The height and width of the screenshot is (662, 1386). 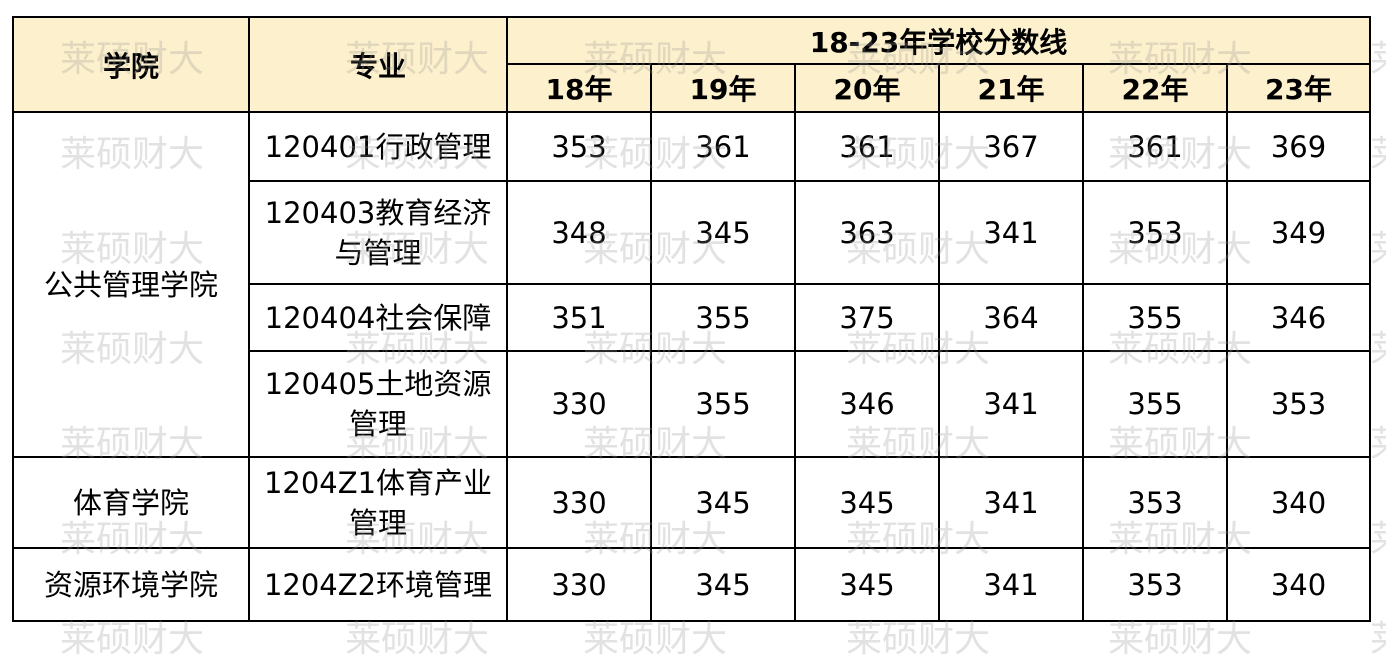 I want to click on header-year: 20年, so click(x=867, y=88).